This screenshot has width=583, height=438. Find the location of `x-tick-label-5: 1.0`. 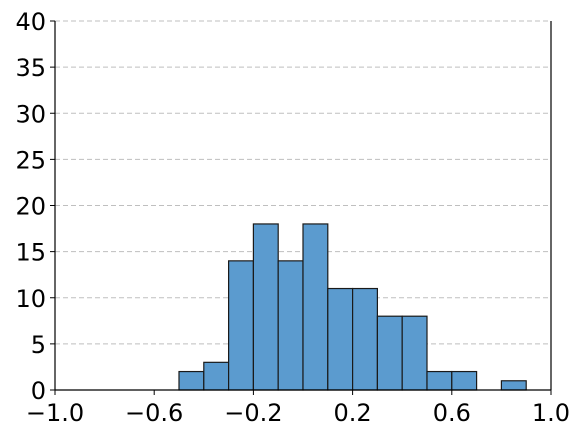

x-tick-label-5: 1.0 is located at coordinates (551, 413).